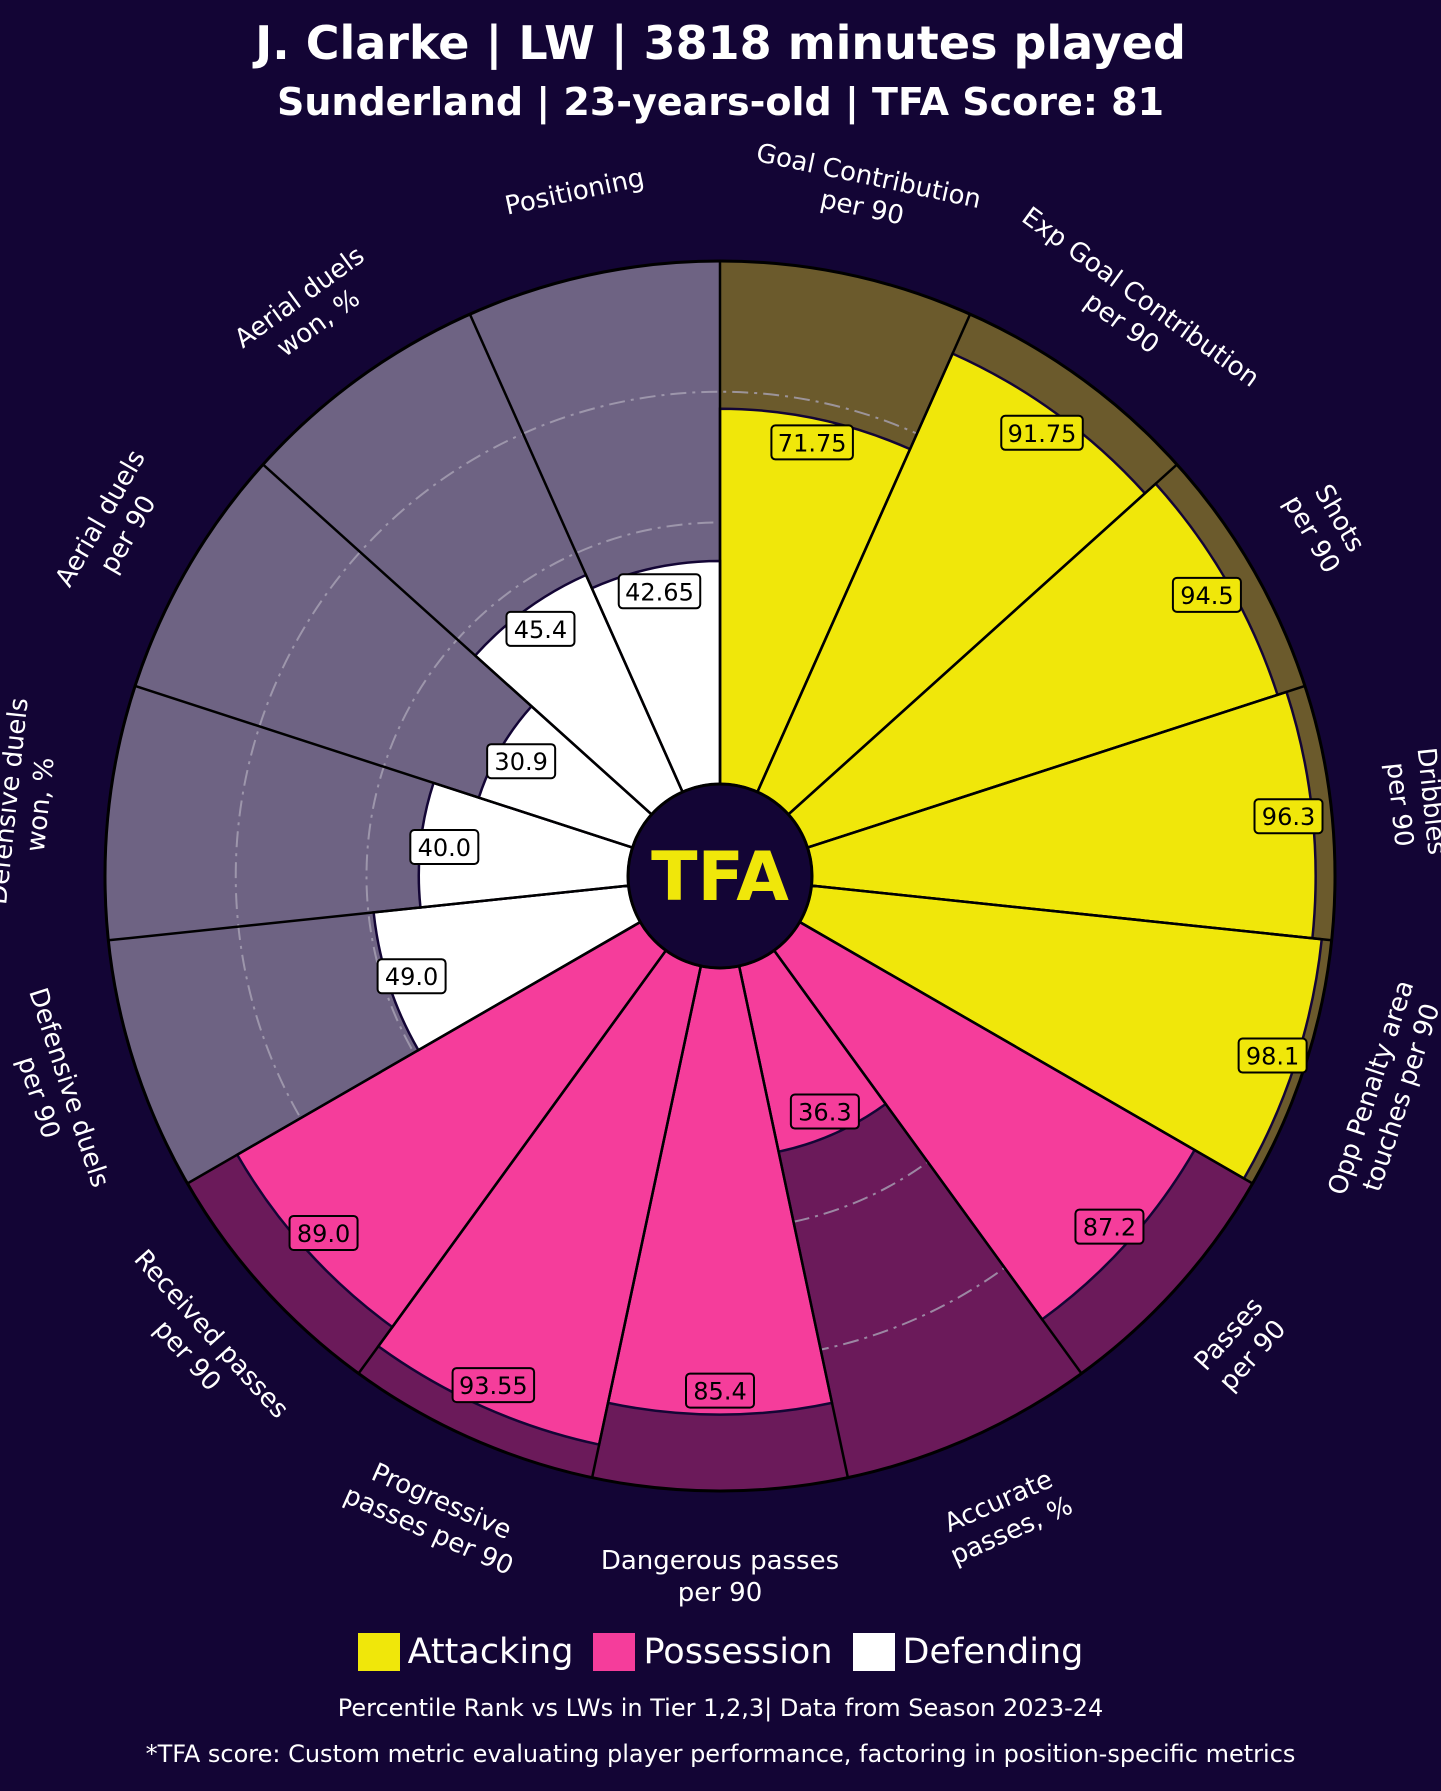 The image size is (1441, 1791). I want to click on value-label-3: 96.3, so click(1288, 816).